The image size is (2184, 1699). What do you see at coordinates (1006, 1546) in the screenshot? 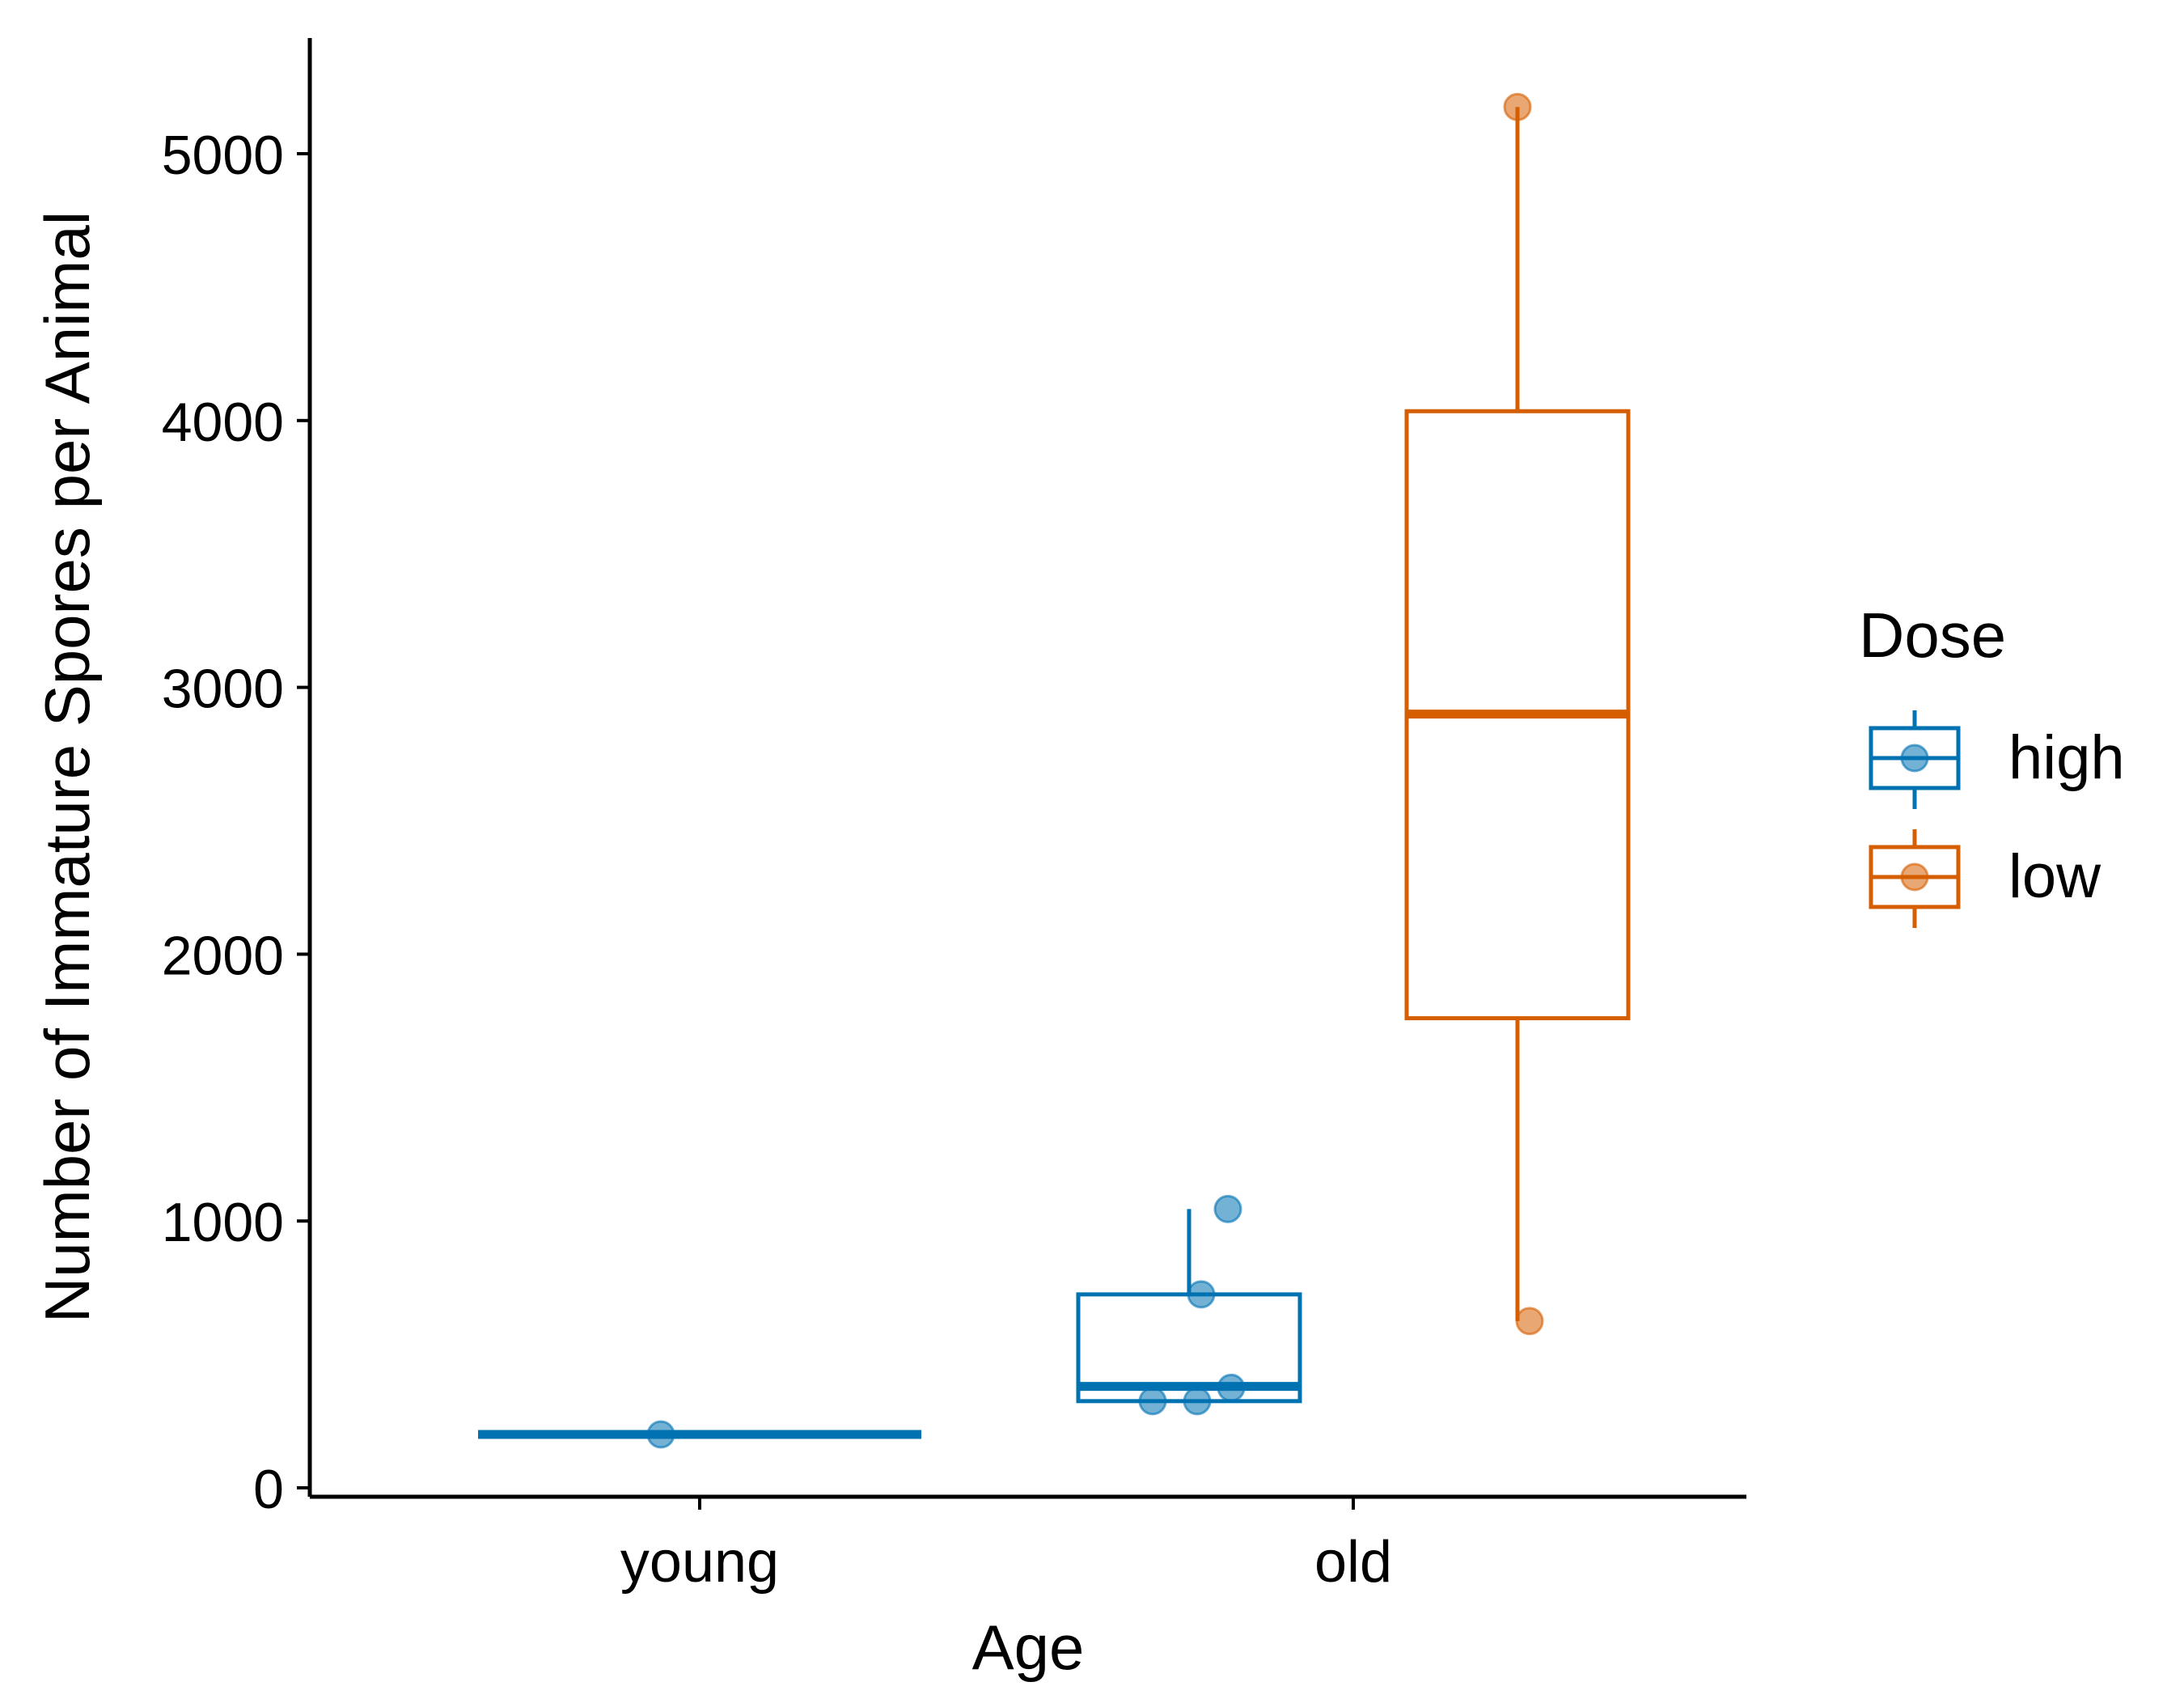
I see `x-axis-ticks: young old` at bounding box center [1006, 1546].